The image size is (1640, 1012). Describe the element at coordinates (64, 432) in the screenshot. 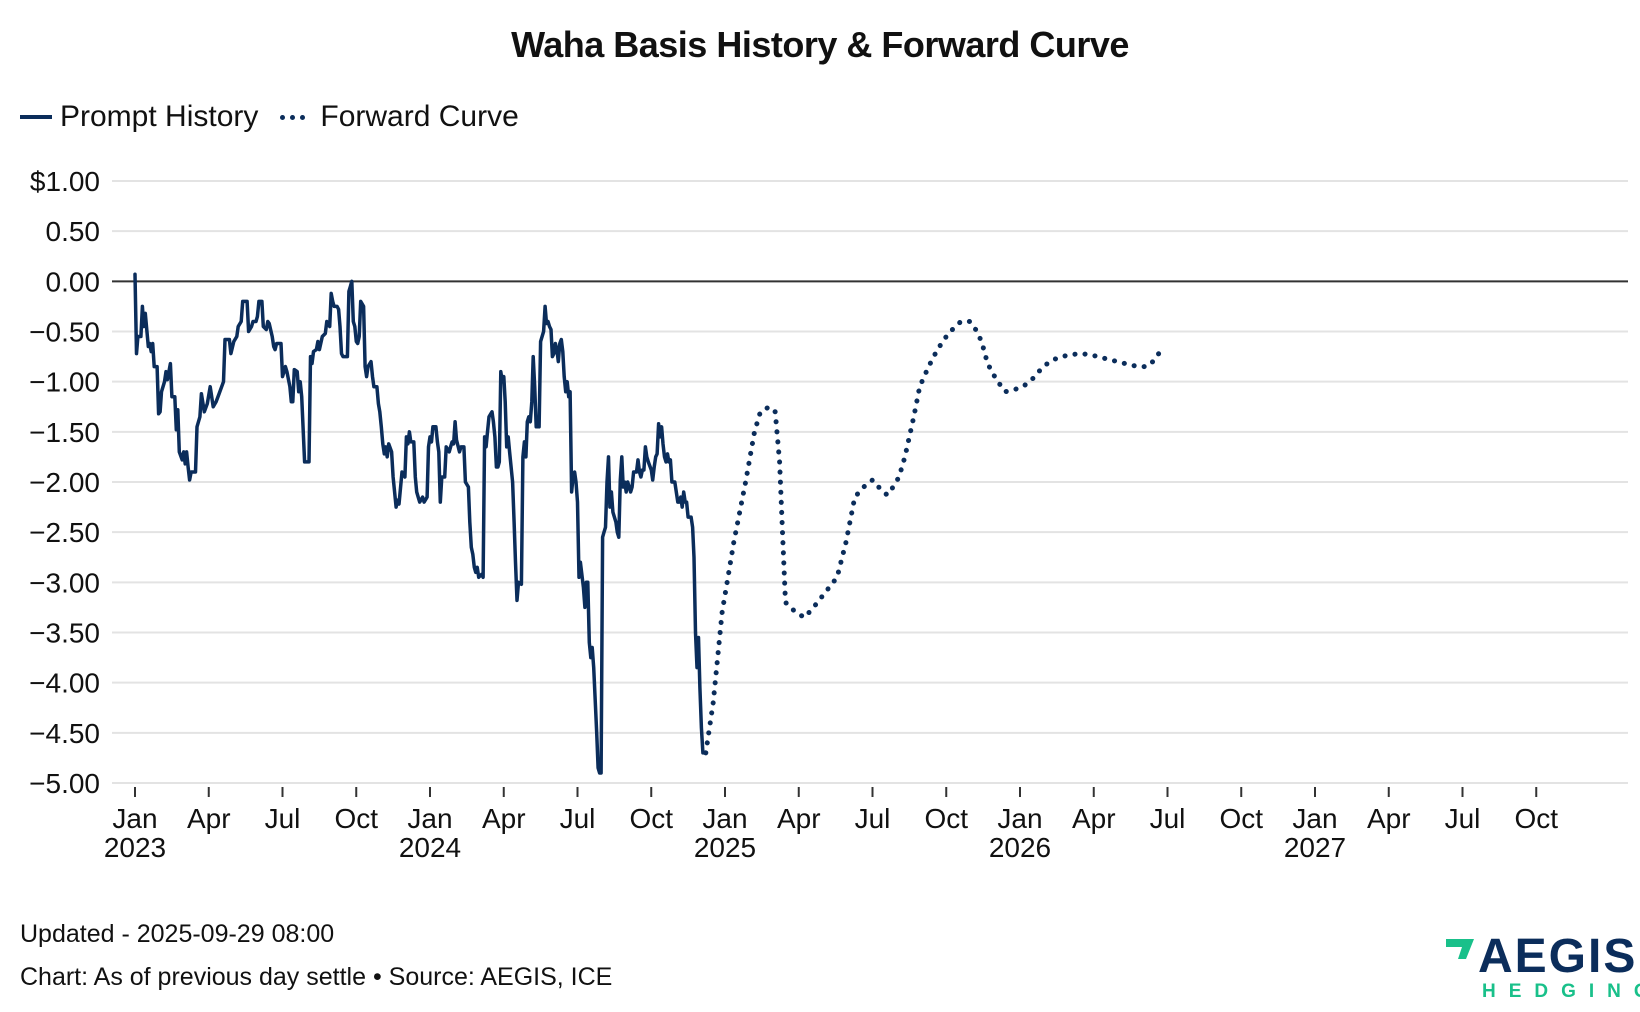

I see `y-tick-label: −1.50` at that location.